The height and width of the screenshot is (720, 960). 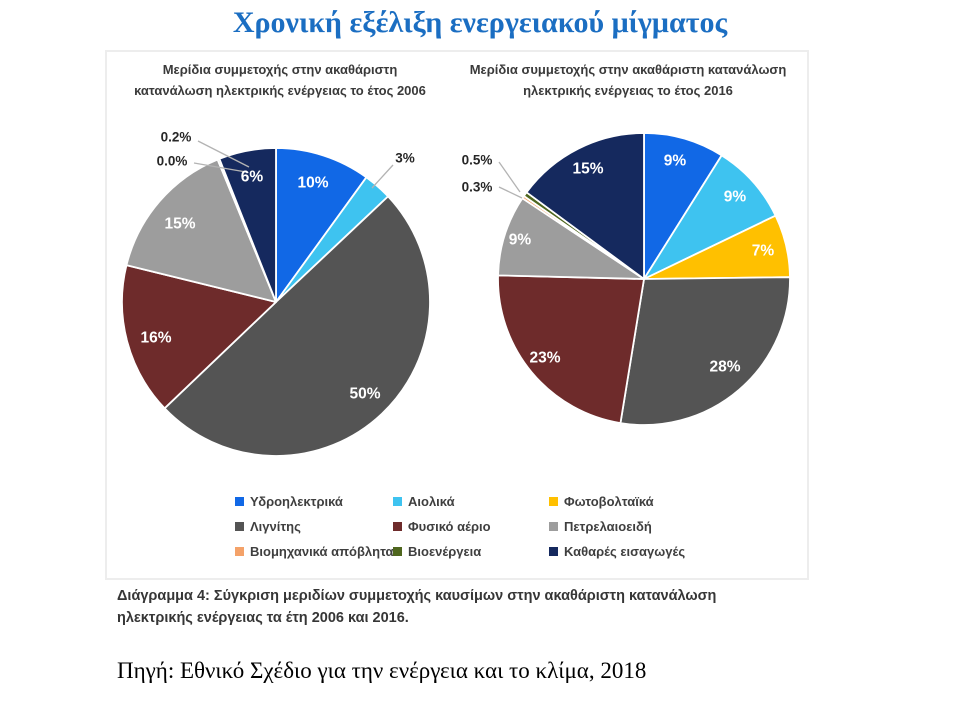 I want to click on pie-label-3: 50%, so click(x=364, y=394).